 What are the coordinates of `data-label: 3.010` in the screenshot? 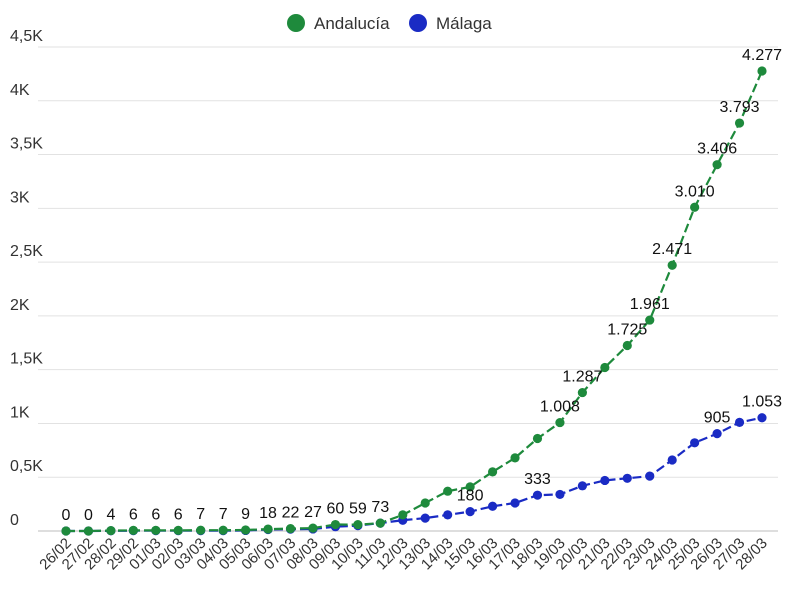 It's located at (695, 191).